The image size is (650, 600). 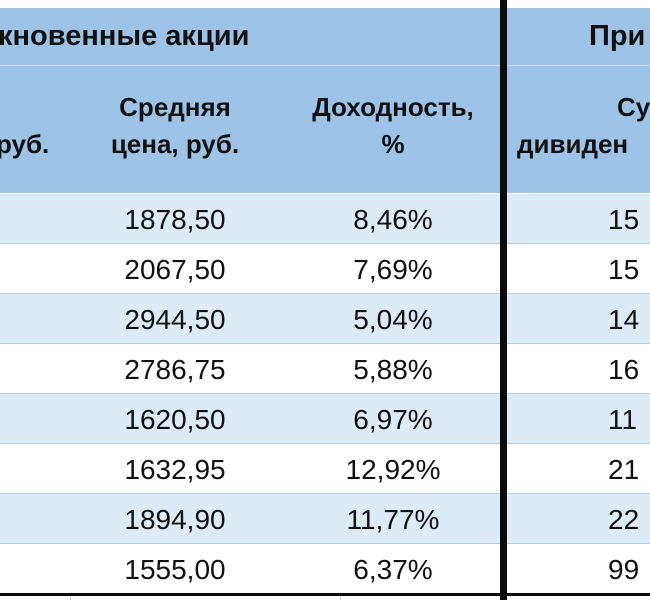 What do you see at coordinates (624, 319) in the screenshot?
I see `dividend-sum-cell: 14` at bounding box center [624, 319].